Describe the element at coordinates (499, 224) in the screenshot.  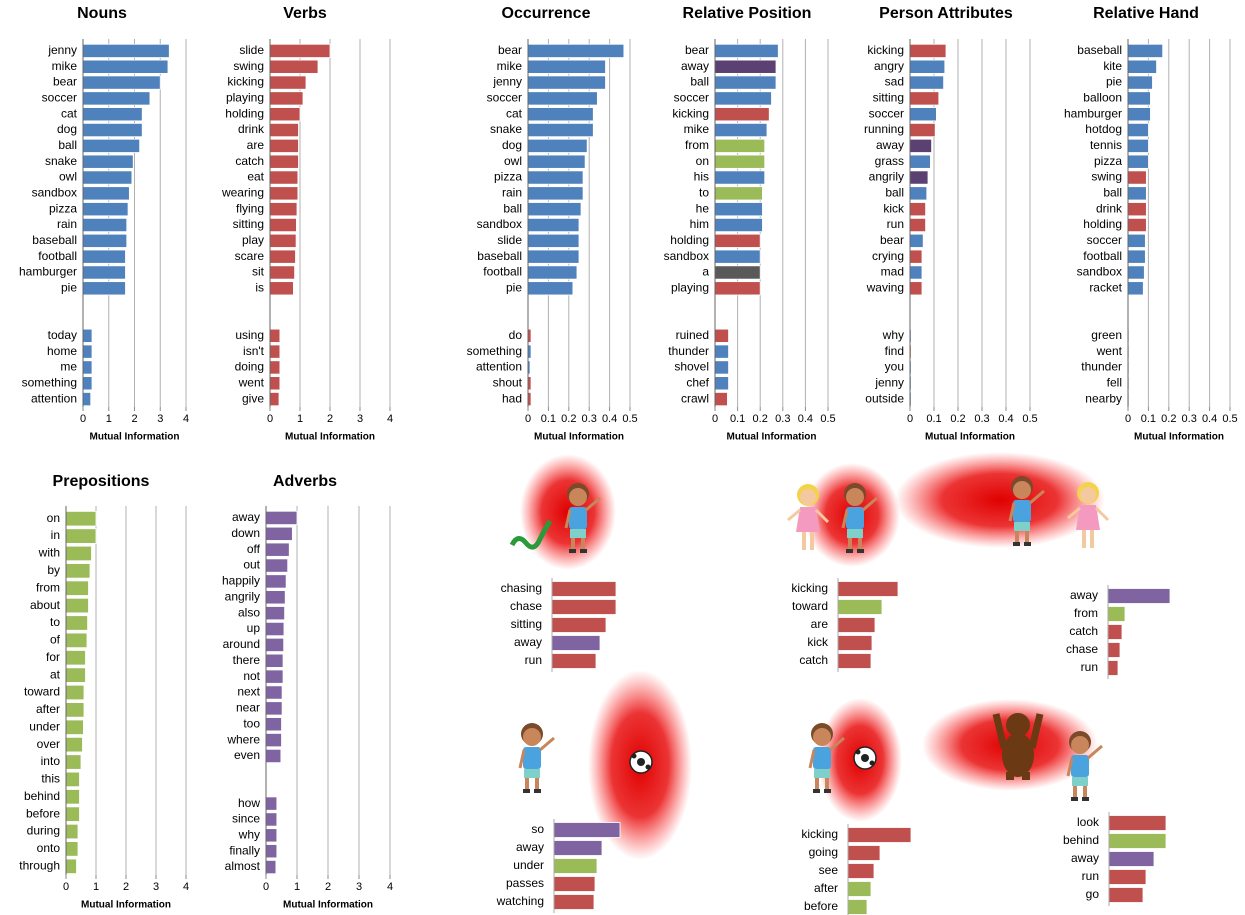
I see `category-label: sandbox` at that location.